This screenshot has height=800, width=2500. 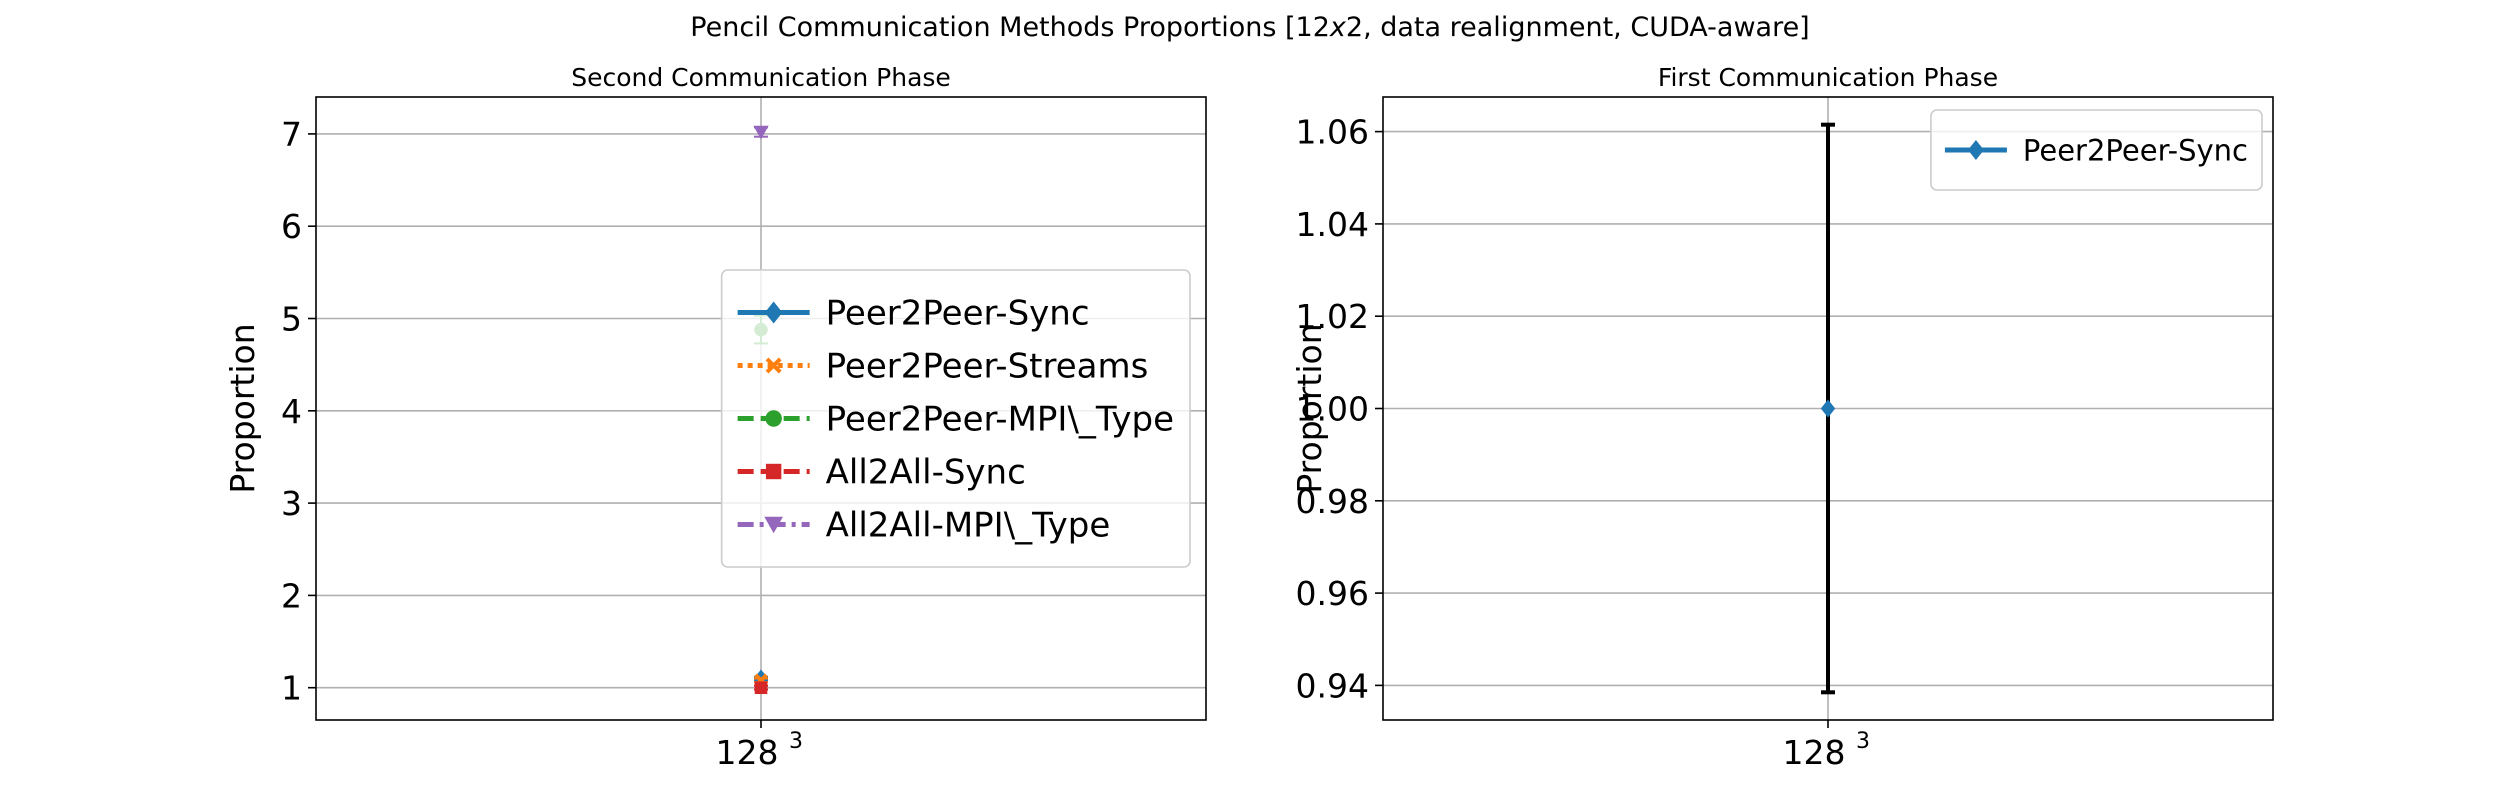 I want to click on y-tick-label: 2, so click(x=291, y=595).